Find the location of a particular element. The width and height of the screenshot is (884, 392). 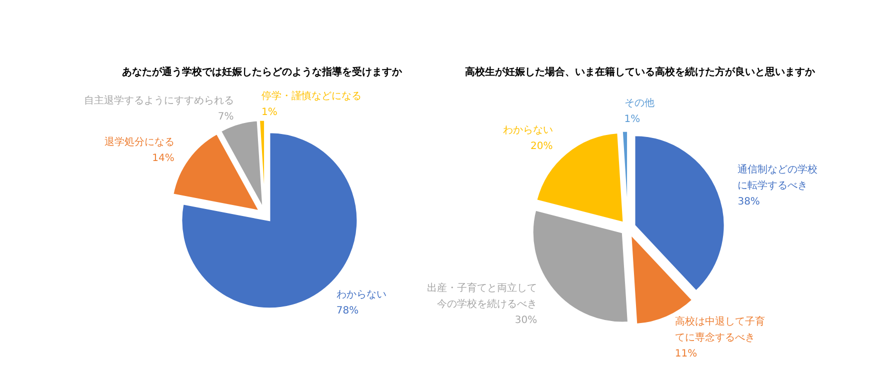

slice-label: 退学処分になる is located at coordinates (139, 142).